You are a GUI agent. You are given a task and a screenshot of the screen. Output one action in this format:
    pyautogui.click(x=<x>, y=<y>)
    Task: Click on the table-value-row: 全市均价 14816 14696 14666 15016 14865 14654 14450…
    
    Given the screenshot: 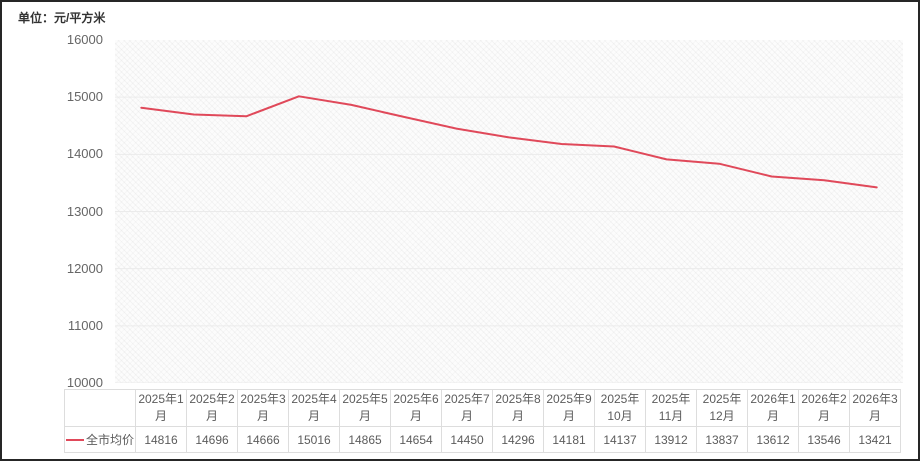 What is the action you would take?
    pyautogui.click(x=482, y=439)
    